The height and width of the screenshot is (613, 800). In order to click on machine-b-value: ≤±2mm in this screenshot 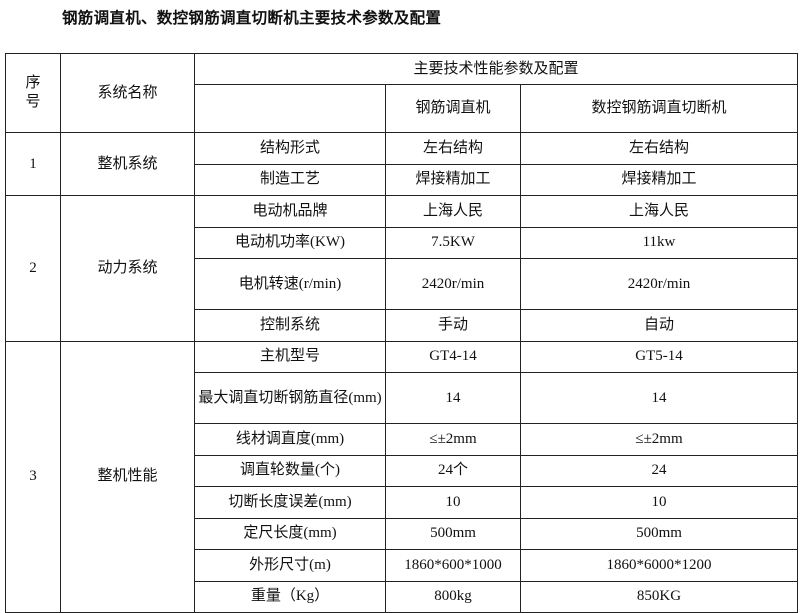, I will do `click(659, 439)`.